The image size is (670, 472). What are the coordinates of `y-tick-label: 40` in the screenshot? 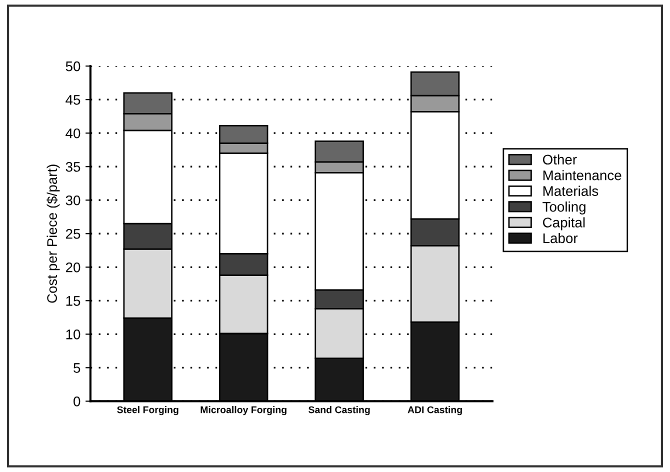 It's located at (73, 133).